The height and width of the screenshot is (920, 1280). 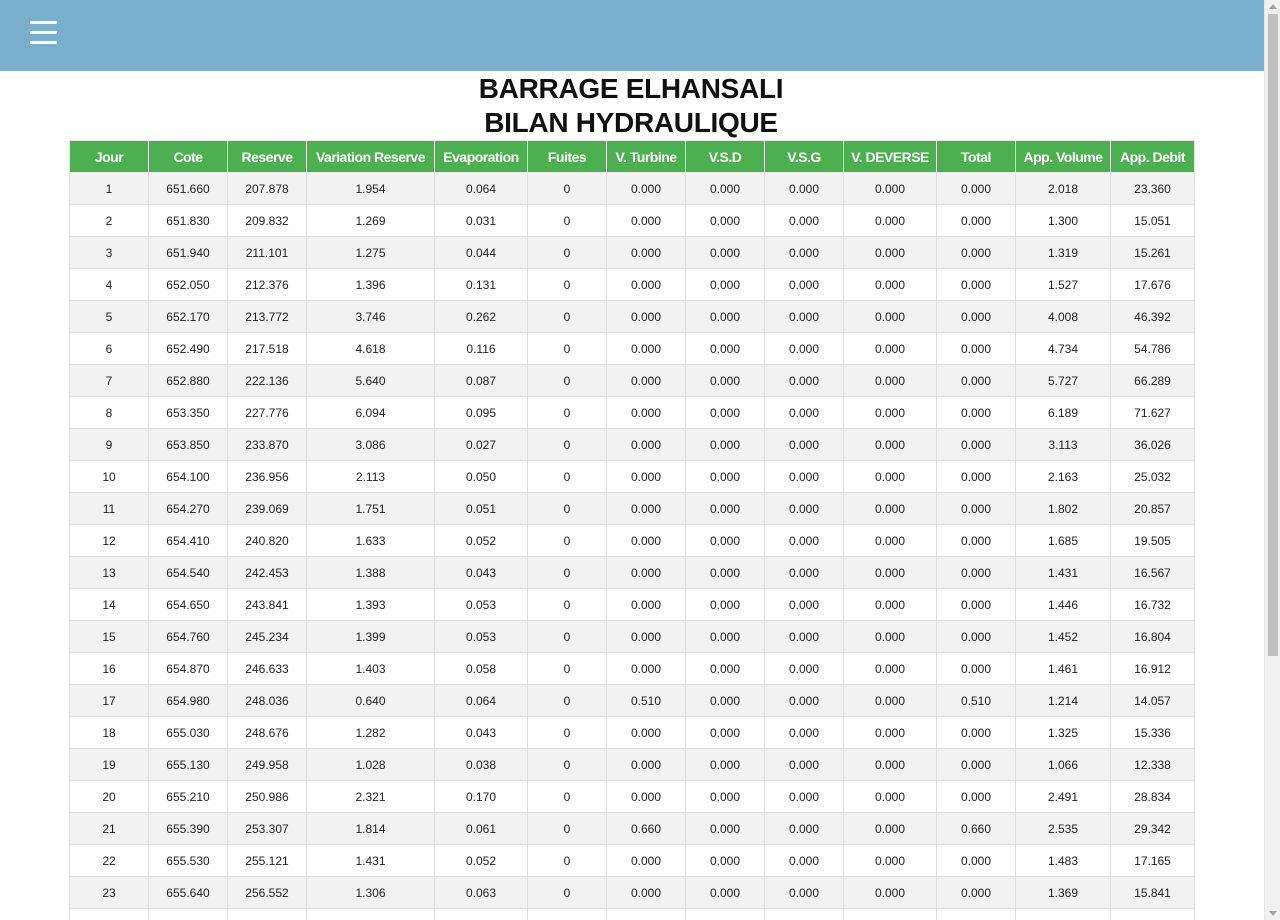 I want to click on vertical-scrollbar, so click(x=1272, y=460).